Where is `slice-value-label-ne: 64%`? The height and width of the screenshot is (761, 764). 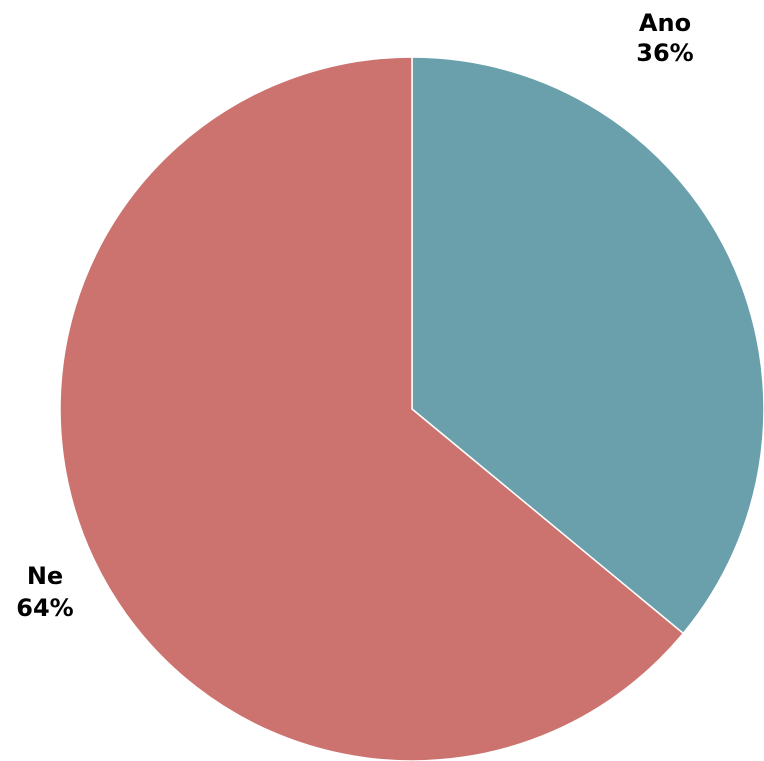 slice-value-label-ne: 64% is located at coordinates (44, 608).